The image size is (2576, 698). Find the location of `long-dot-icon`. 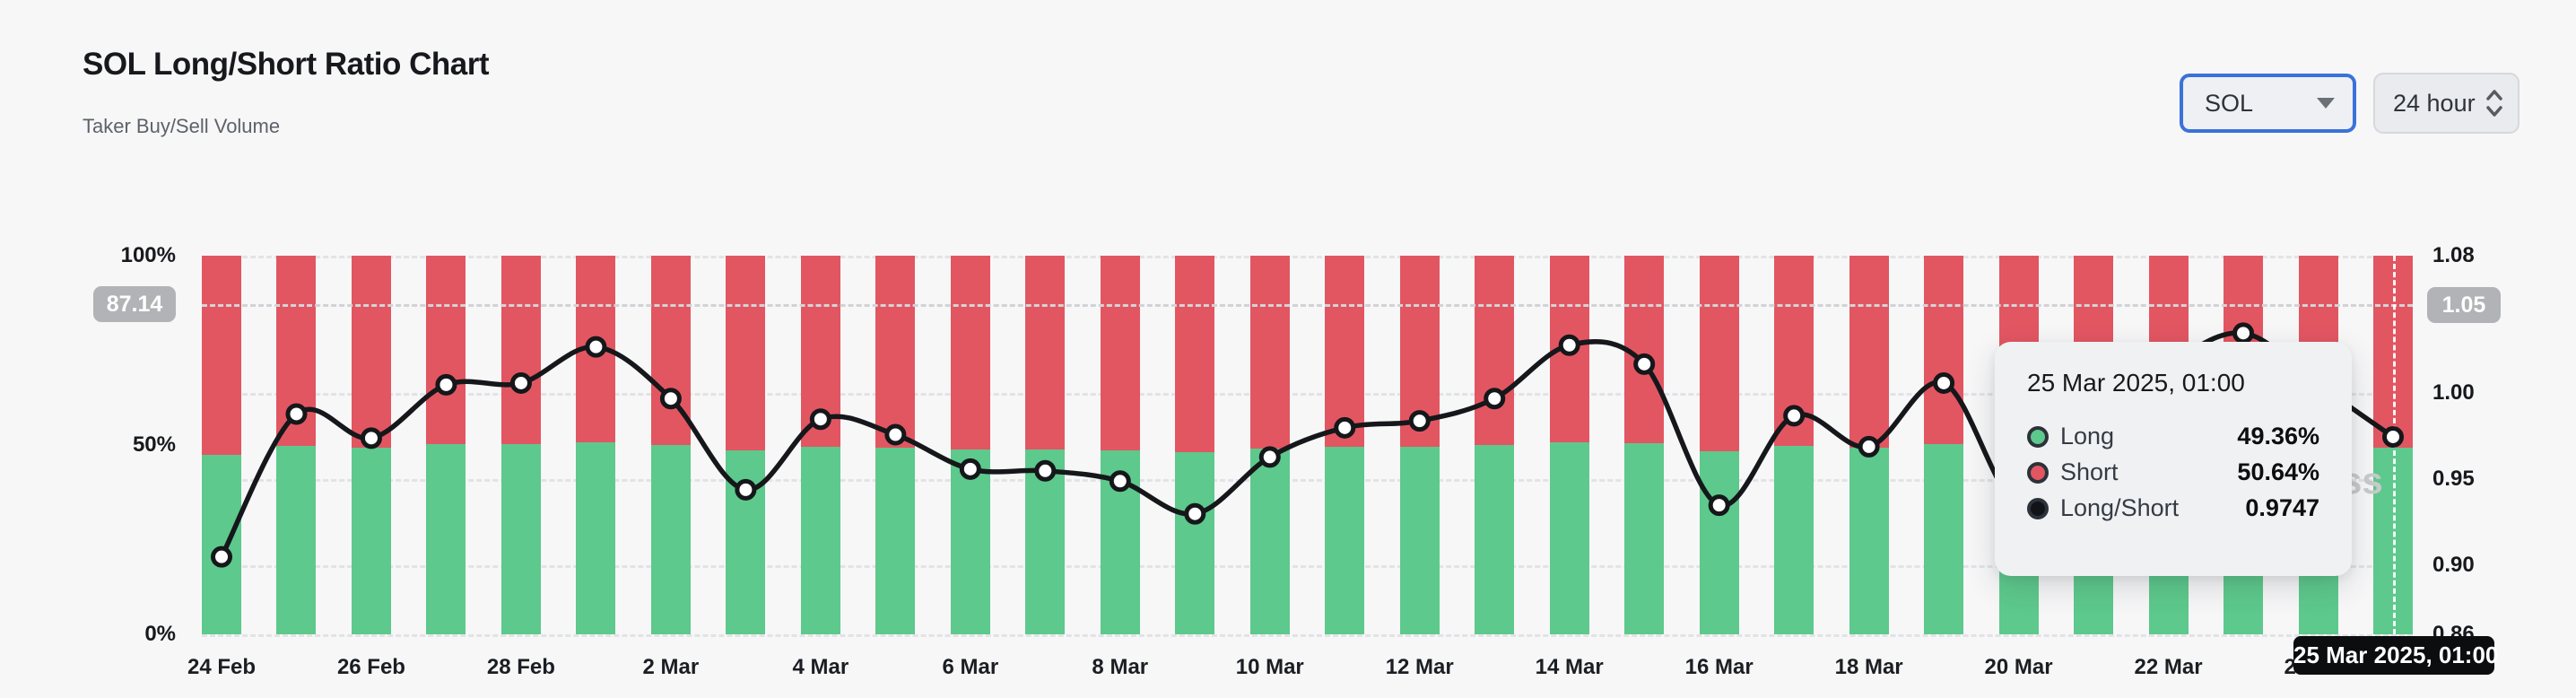

long-dot-icon is located at coordinates (2038, 436).